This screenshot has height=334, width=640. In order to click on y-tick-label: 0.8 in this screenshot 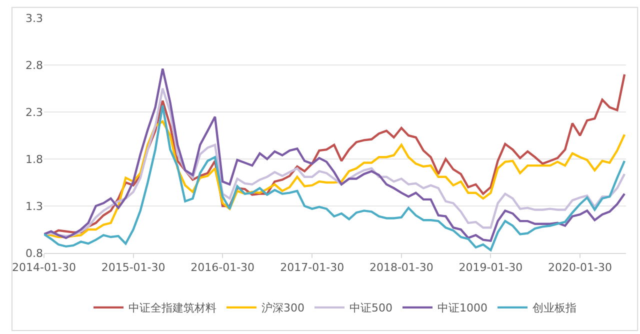, I will do `click(34, 253)`.